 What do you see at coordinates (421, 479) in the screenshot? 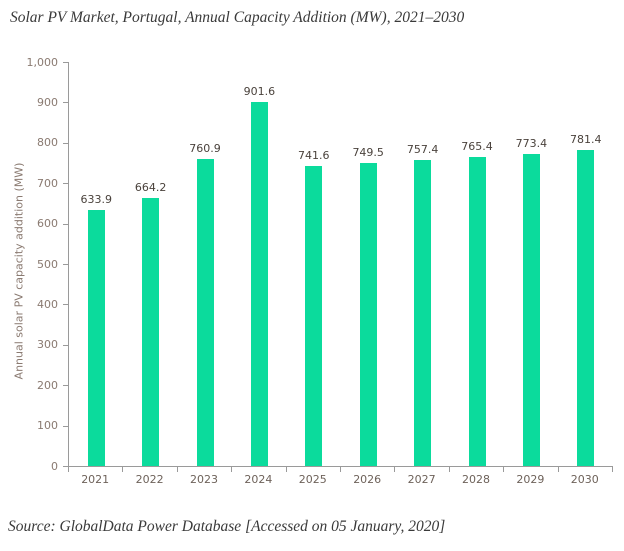
I see `x-category-label: 2027` at bounding box center [421, 479].